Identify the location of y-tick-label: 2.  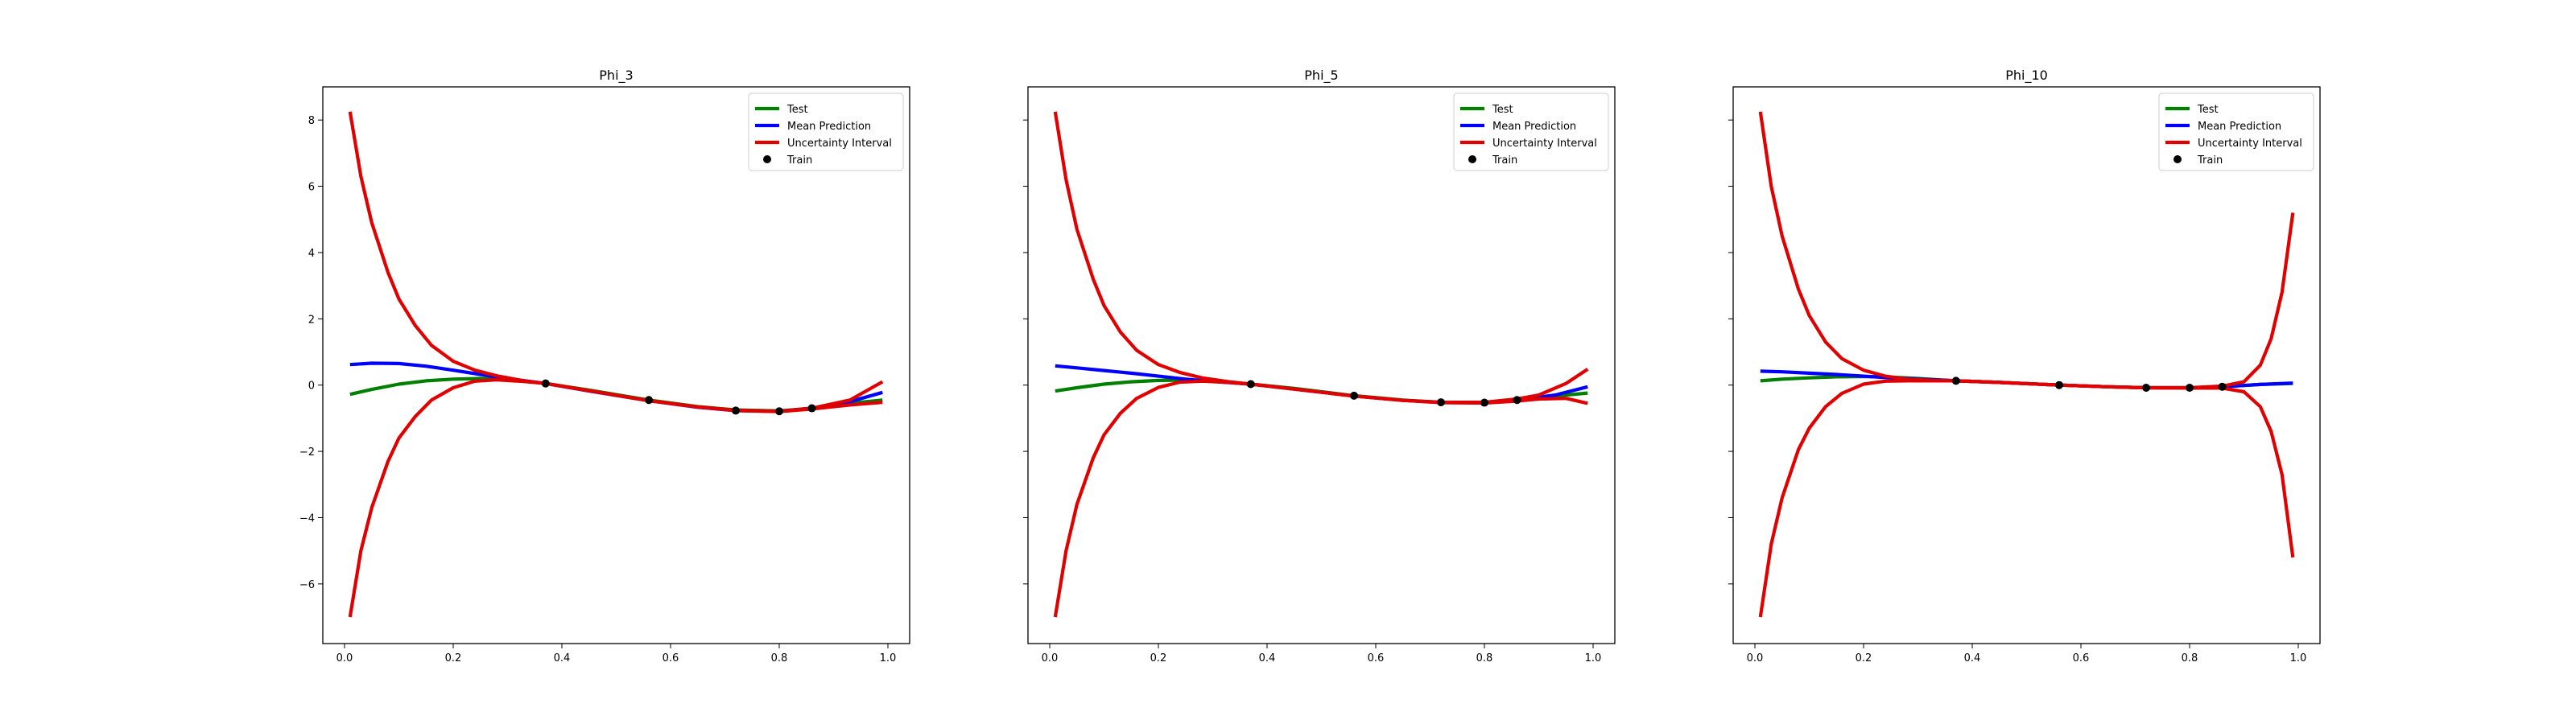
(311, 320).